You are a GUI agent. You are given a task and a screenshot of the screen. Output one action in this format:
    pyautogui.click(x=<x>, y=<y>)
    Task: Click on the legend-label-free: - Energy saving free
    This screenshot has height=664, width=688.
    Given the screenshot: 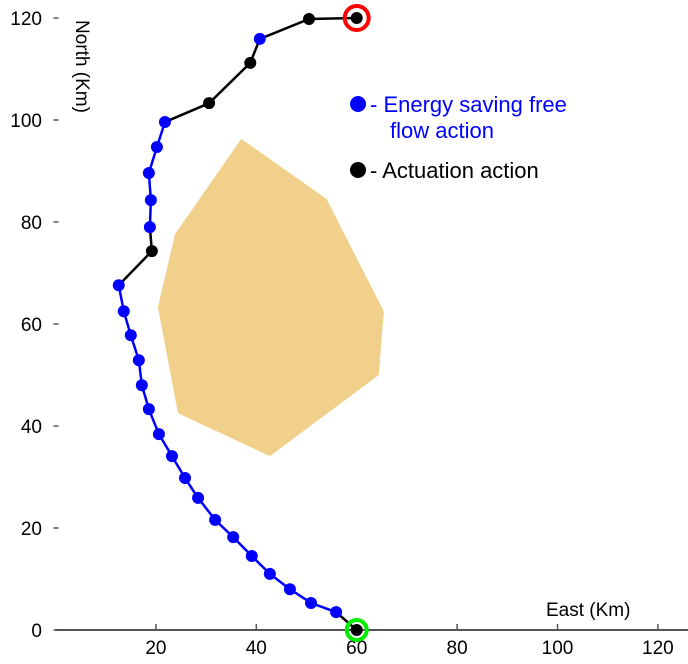 What is the action you would take?
    pyautogui.click(x=468, y=104)
    